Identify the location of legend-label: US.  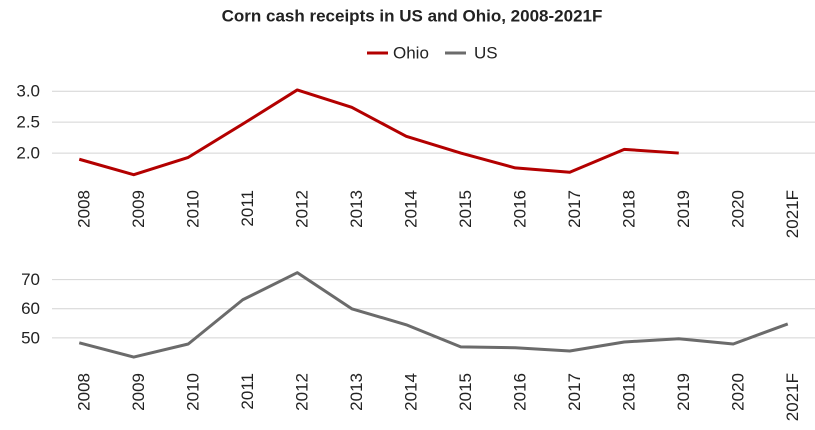
(486, 52).